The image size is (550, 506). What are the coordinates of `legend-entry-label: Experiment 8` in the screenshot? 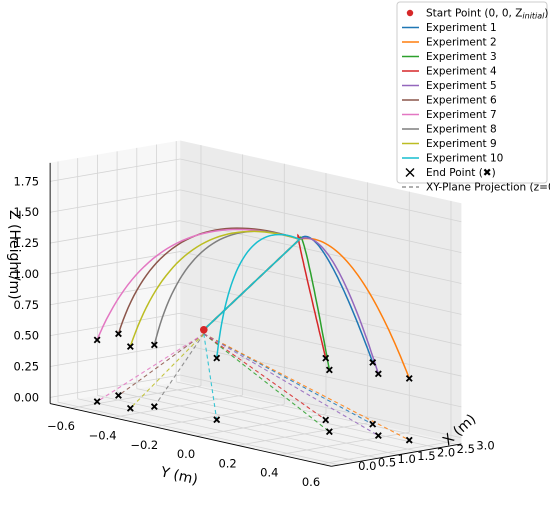 It's located at (461, 130).